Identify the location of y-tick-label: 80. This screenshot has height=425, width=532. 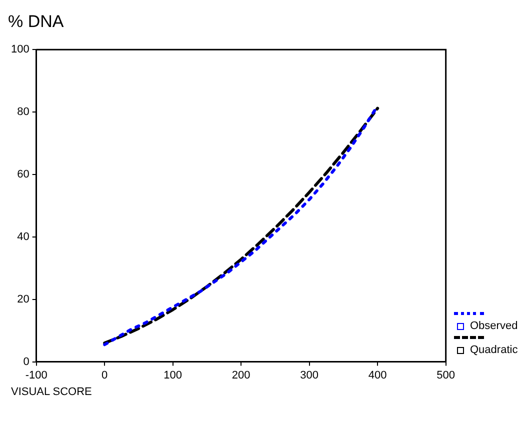
(23, 112).